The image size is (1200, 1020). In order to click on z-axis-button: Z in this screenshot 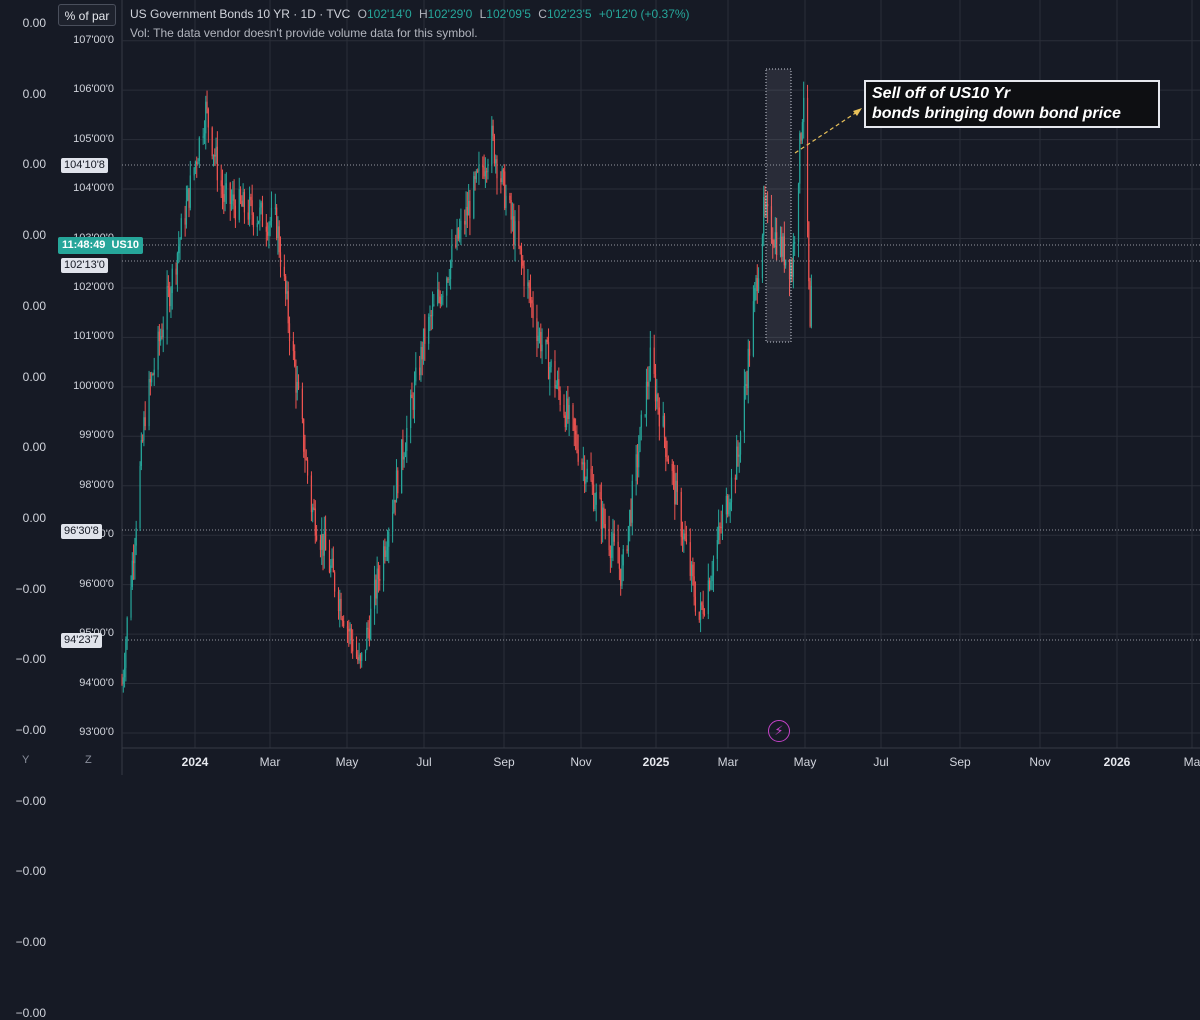, I will do `click(88, 760)`.